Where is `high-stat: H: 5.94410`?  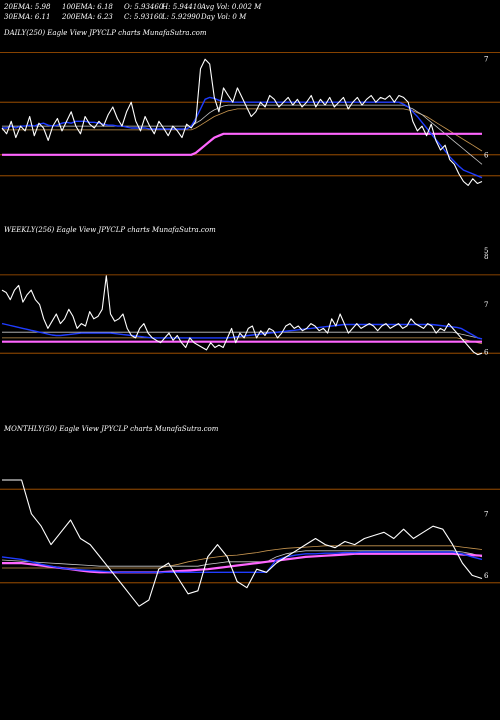
high-stat: H: 5.94410 is located at coordinates (181, 7).